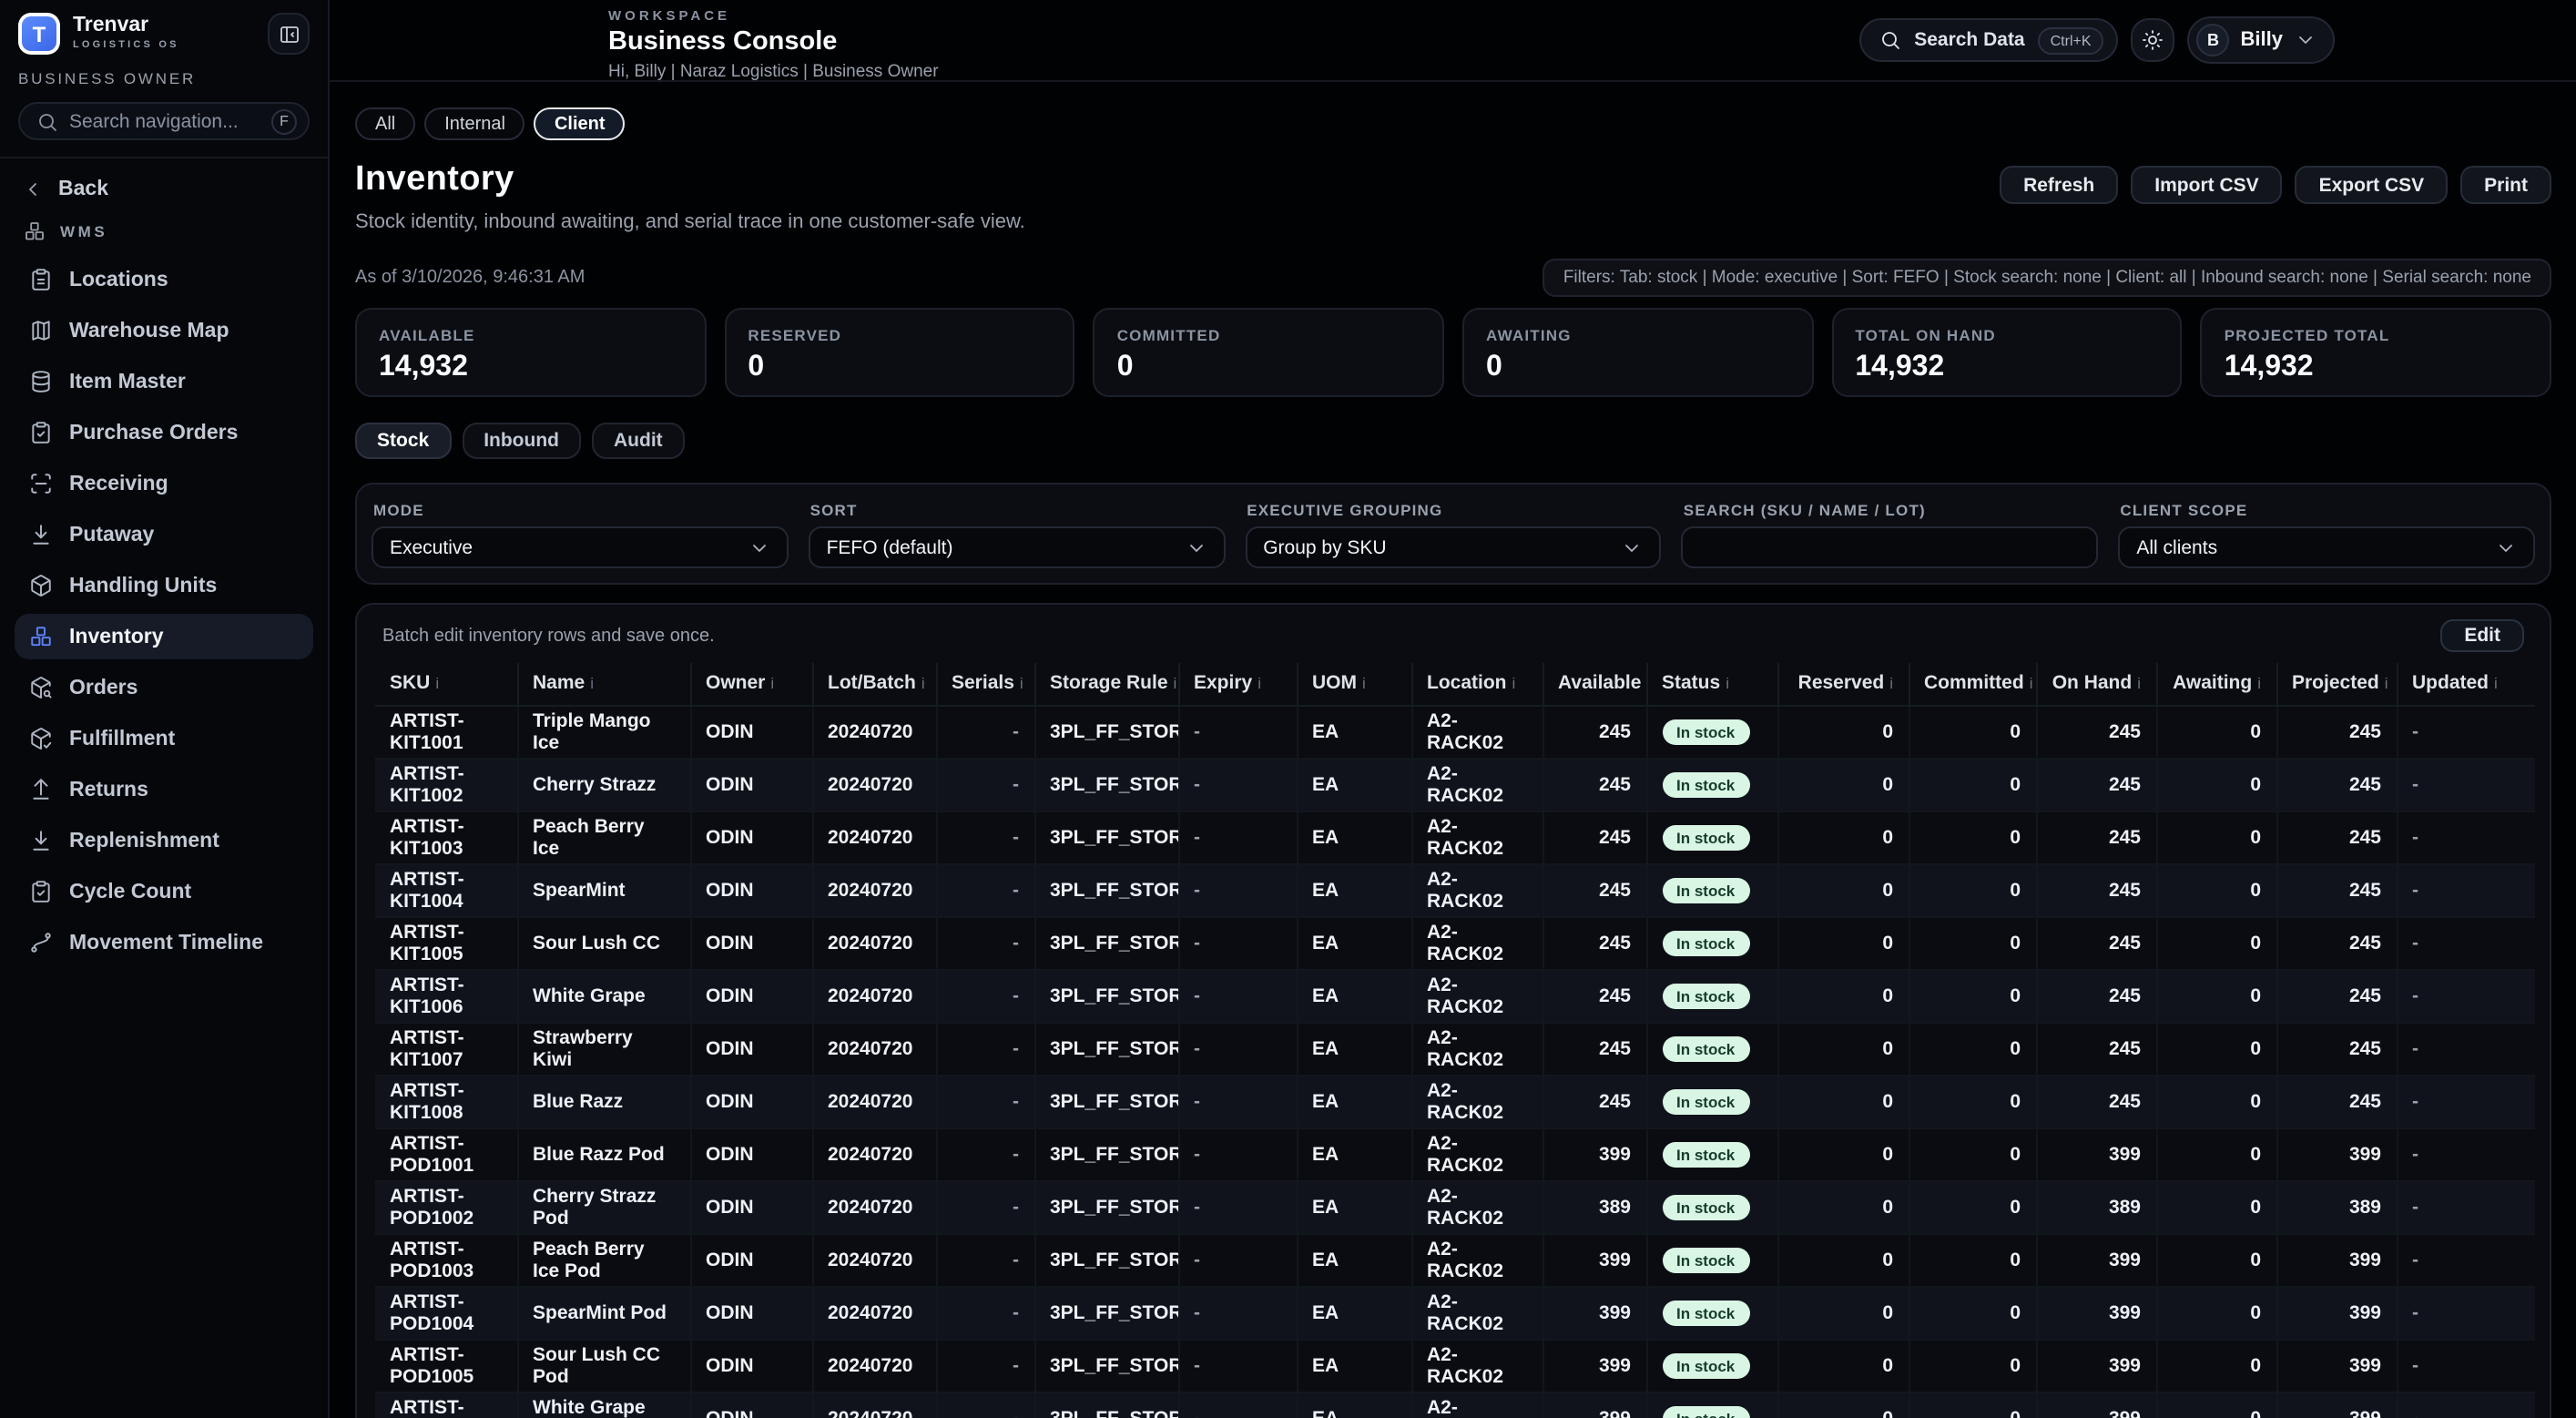 This screenshot has width=2576, height=1418. I want to click on sidebar-item-purchase-orders: Purchase Orders, so click(164, 432).